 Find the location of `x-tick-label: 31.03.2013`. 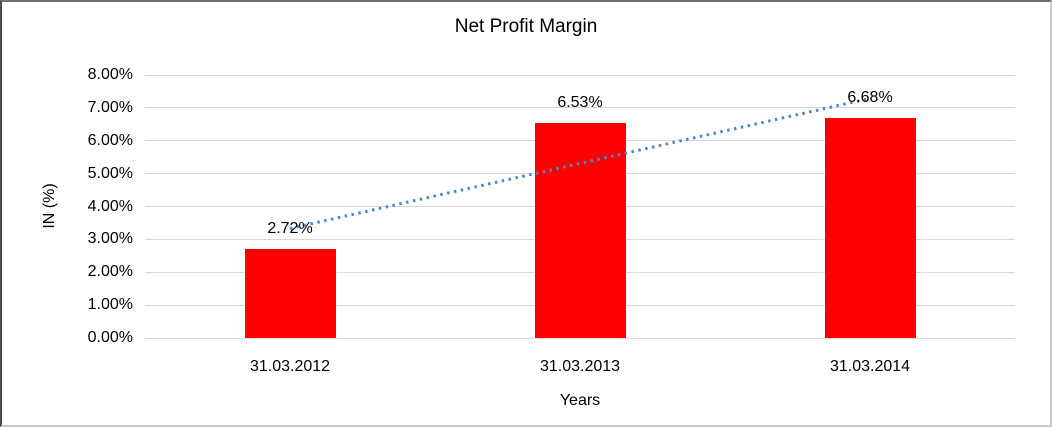

x-tick-label: 31.03.2013 is located at coordinates (580, 366).